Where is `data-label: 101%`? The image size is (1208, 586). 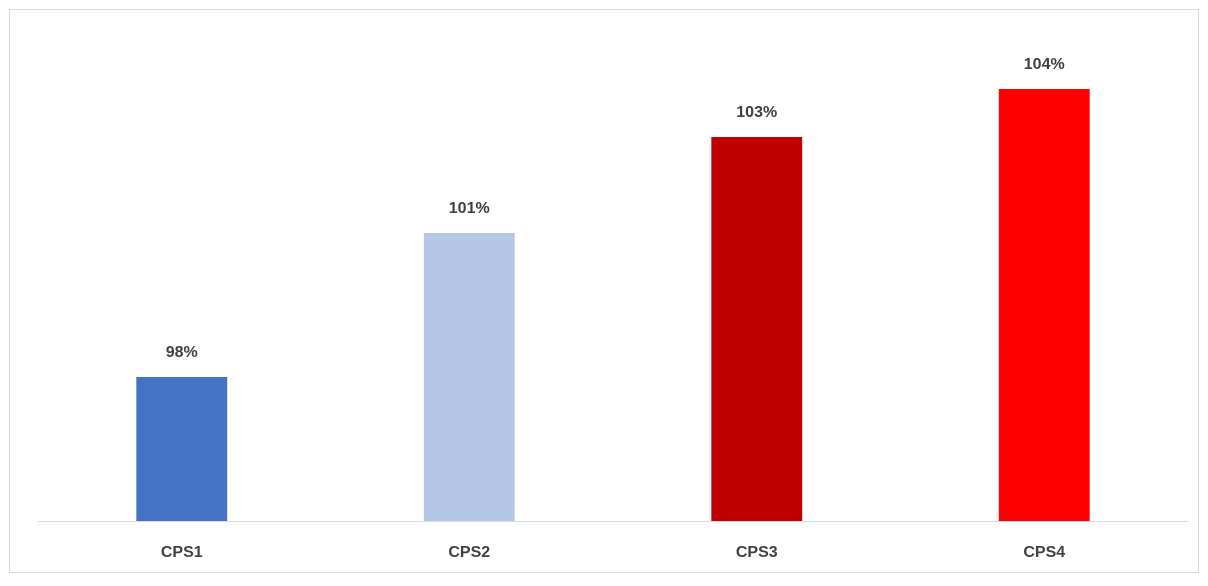 data-label: 101% is located at coordinates (469, 208).